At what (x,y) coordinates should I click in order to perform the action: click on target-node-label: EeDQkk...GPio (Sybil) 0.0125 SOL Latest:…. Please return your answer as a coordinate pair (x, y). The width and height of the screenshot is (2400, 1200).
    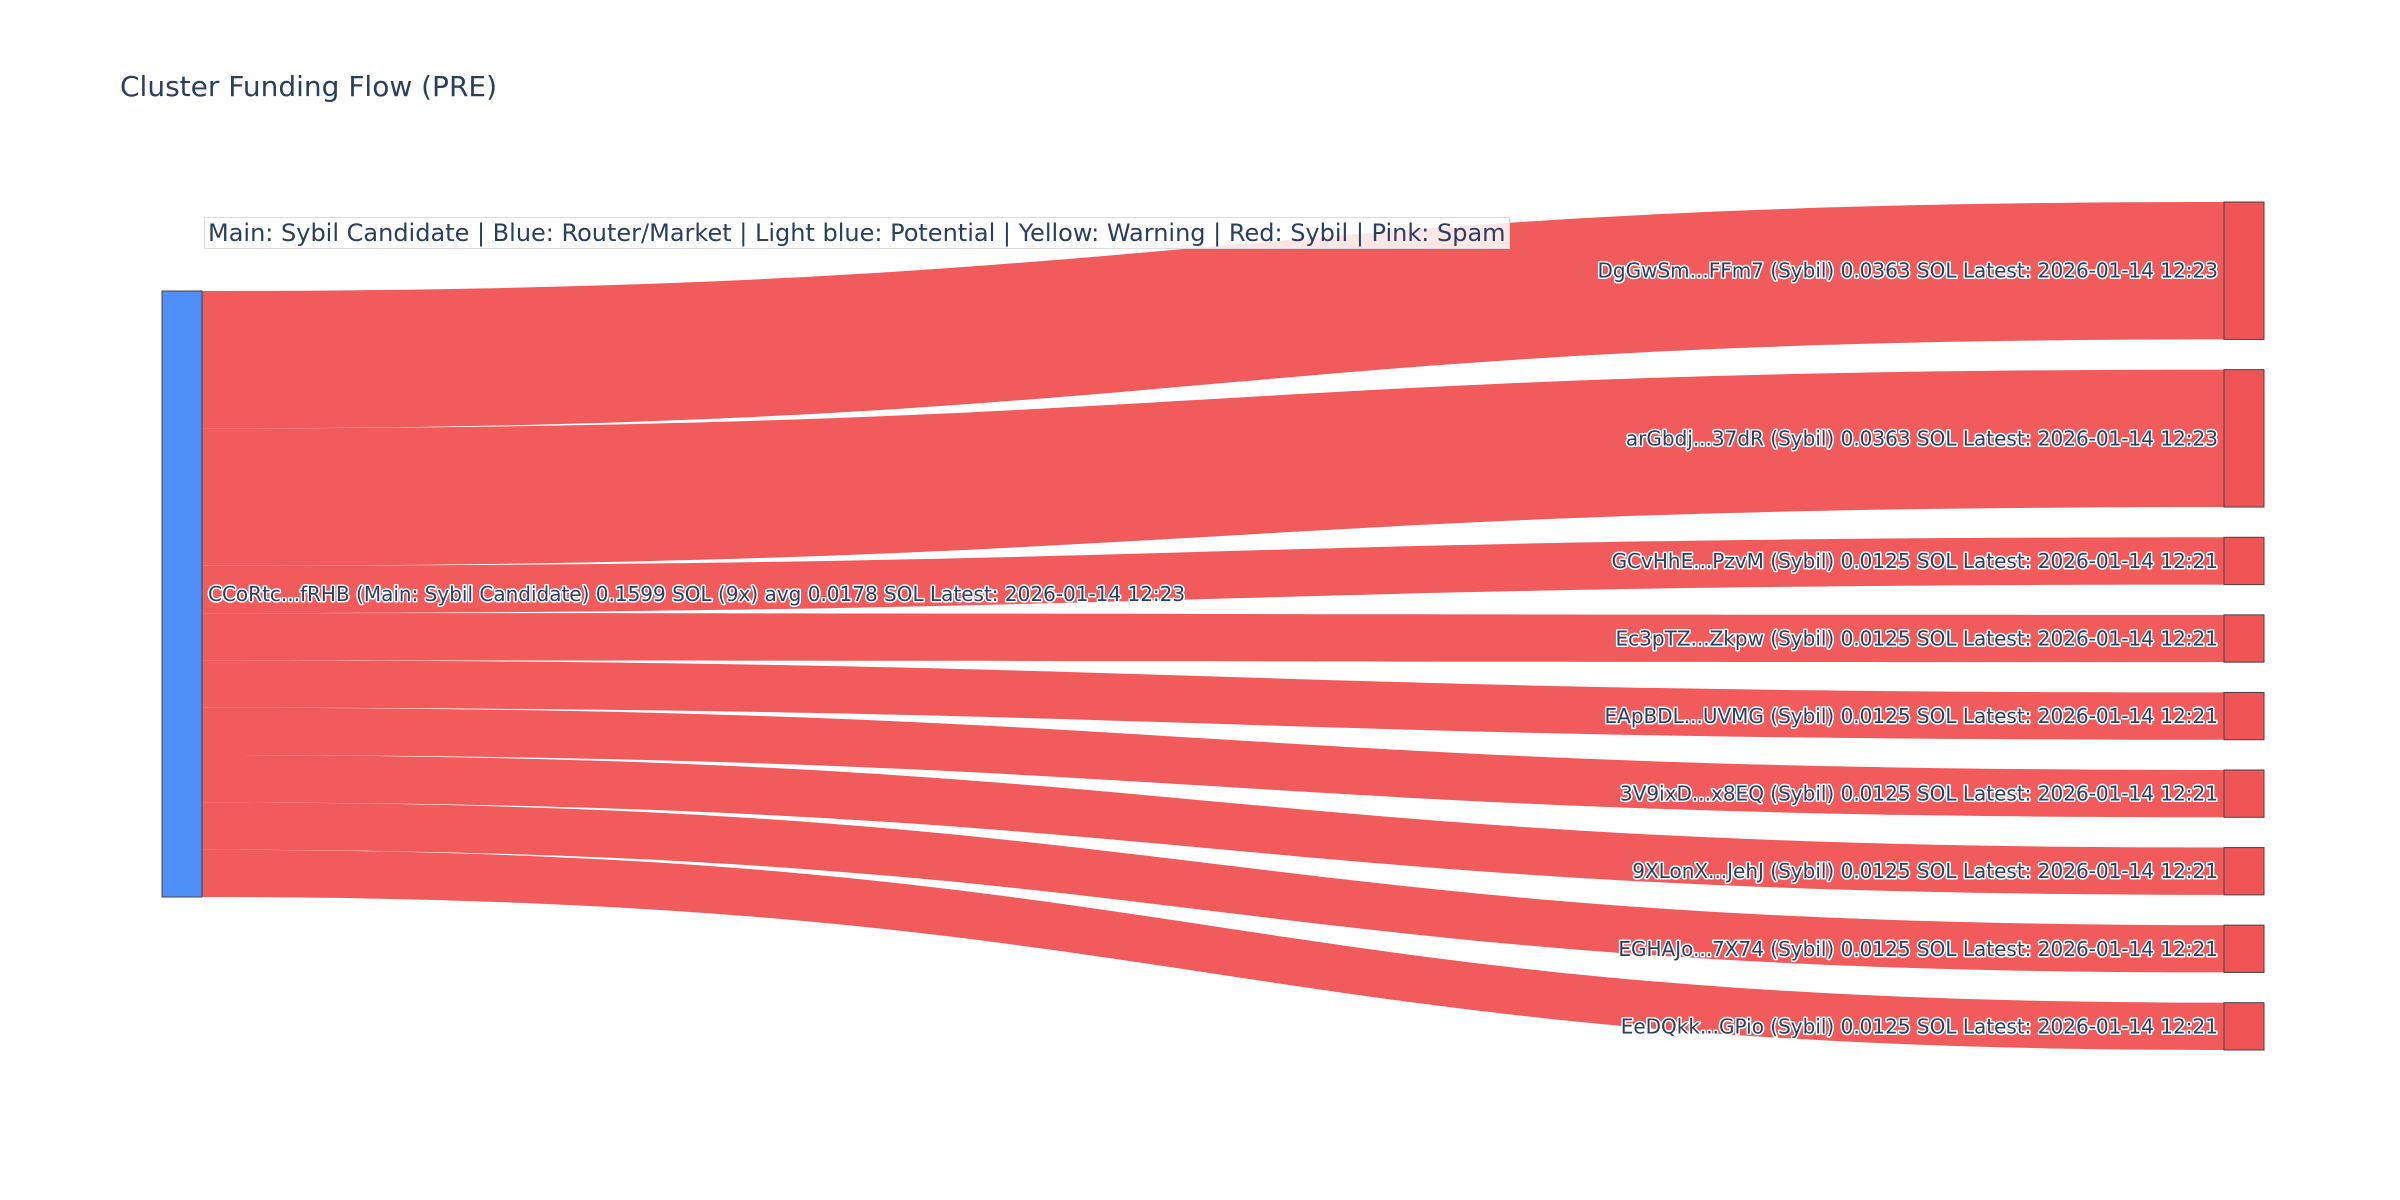
    Looking at the image, I should click on (1919, 1026).